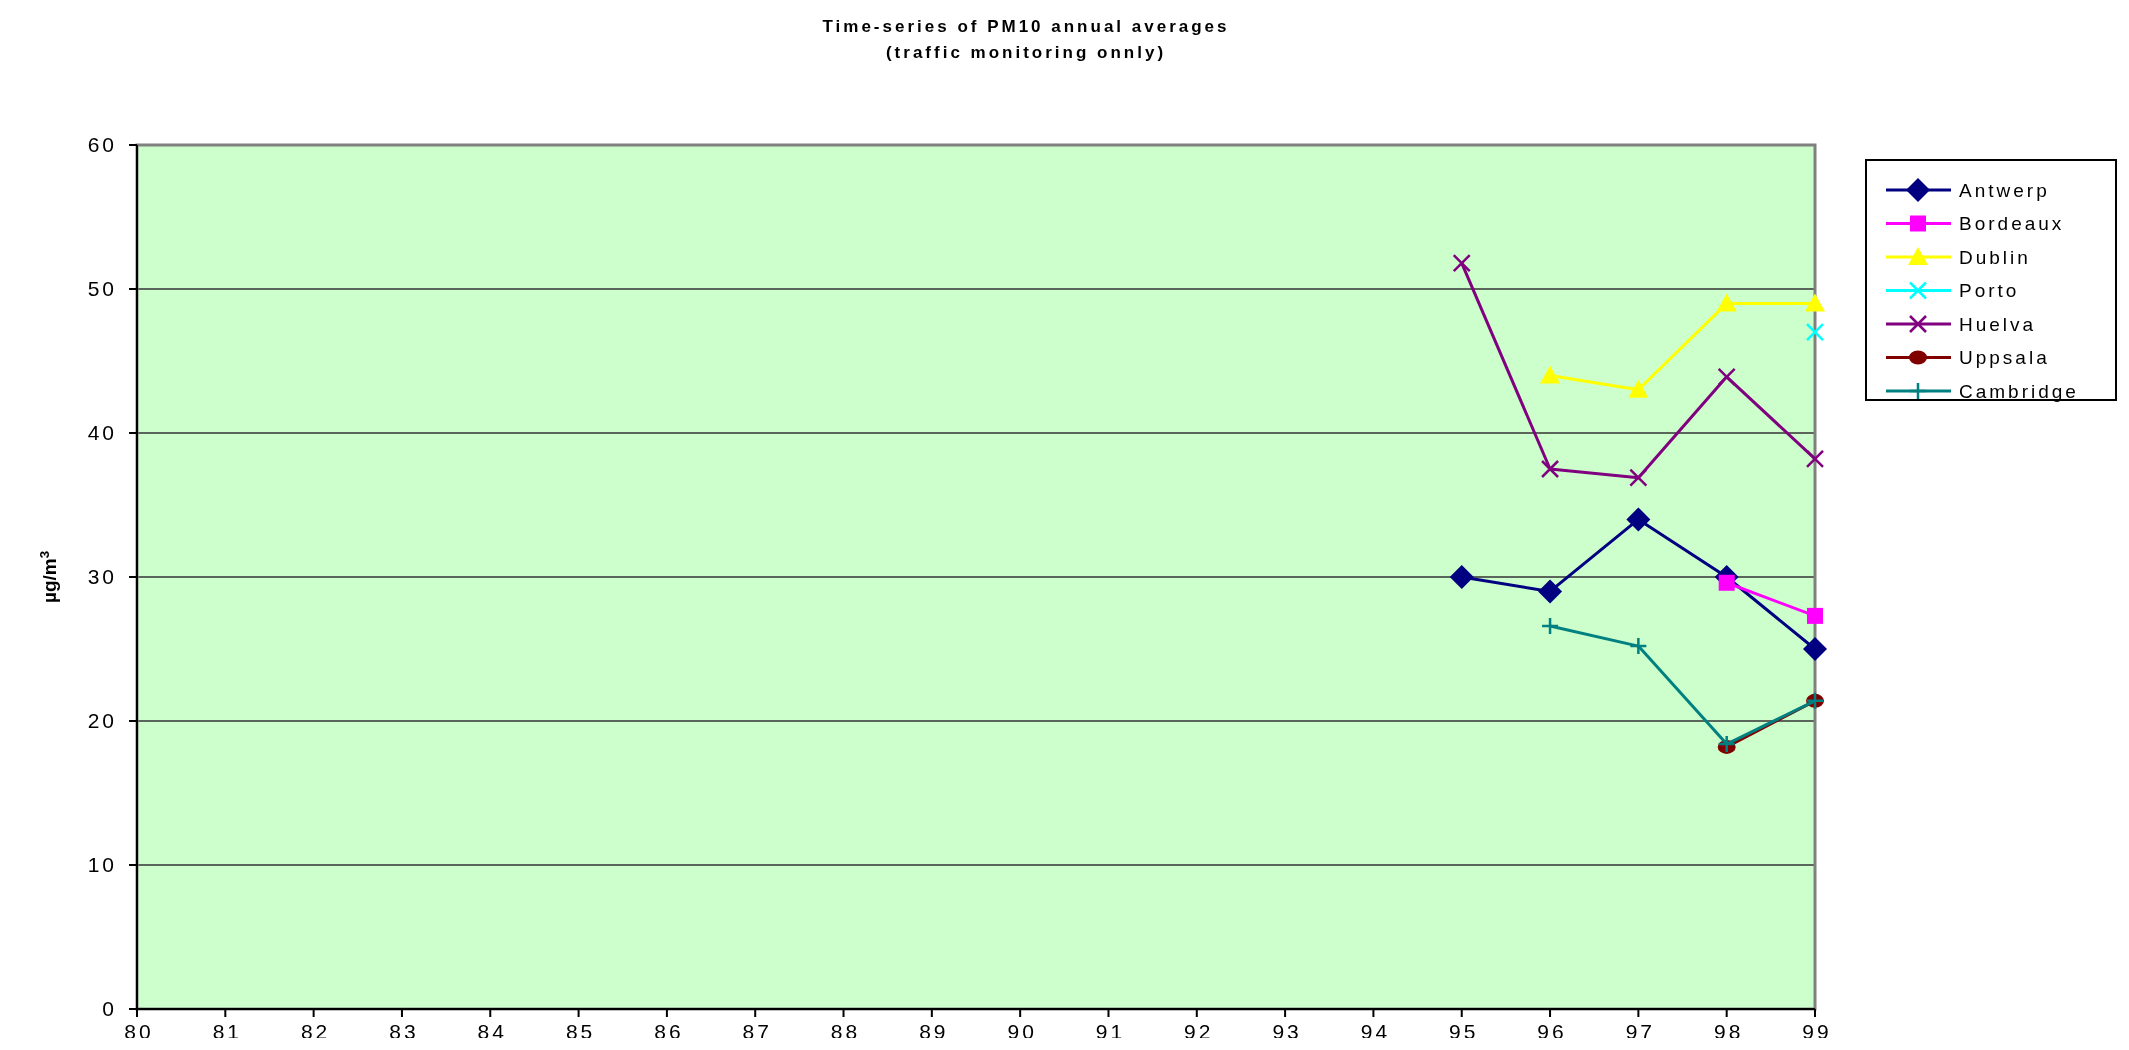  Describe the element at coordinates (2004, 190) in the screenshot. I see `legend-label: Antwerp` at that location.